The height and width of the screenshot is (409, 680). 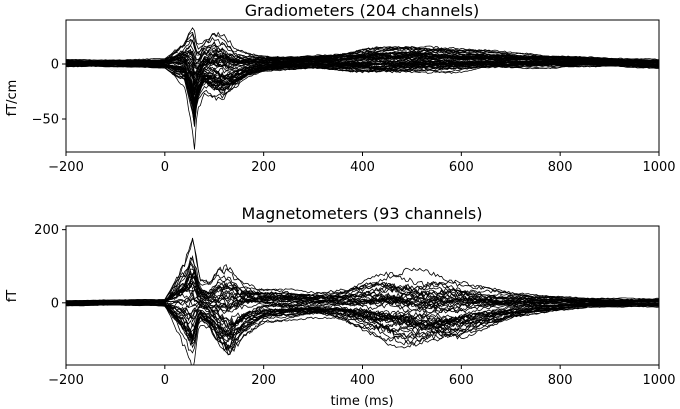 I want to click on magnetometers-x-tick-label: −200, so click(x=66, y=380).